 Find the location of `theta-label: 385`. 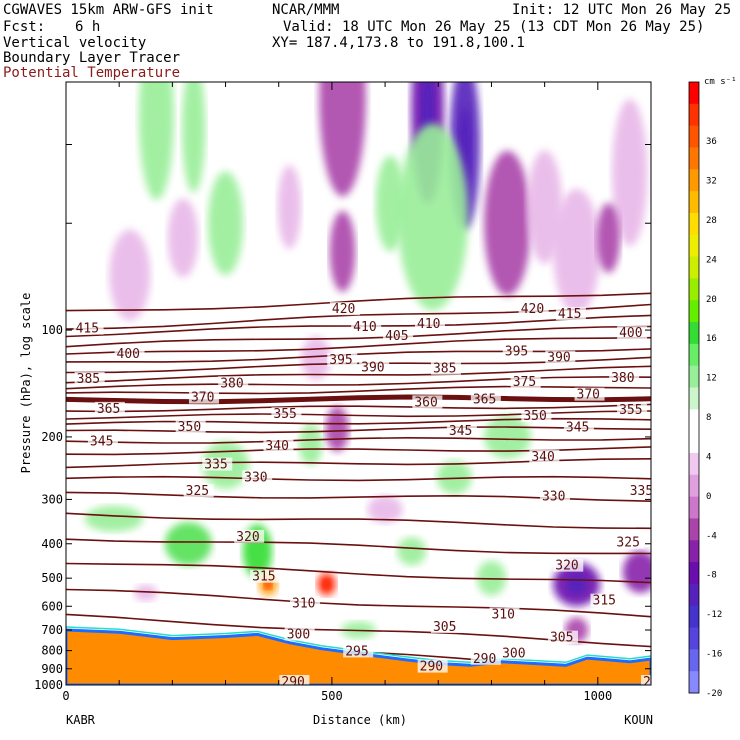

theta-label: 385 is located at coordinates (89, 379).